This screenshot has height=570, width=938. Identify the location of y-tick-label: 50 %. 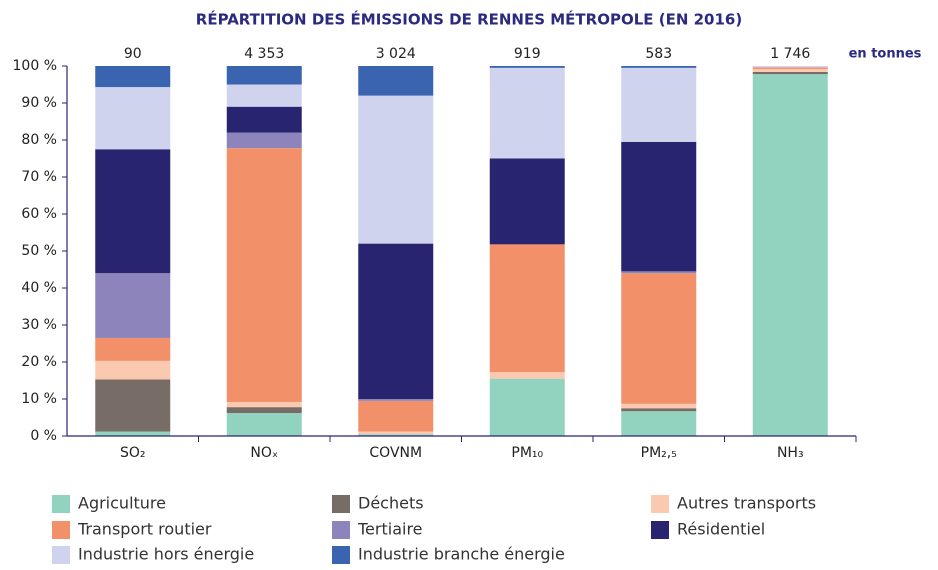
(39, 251).